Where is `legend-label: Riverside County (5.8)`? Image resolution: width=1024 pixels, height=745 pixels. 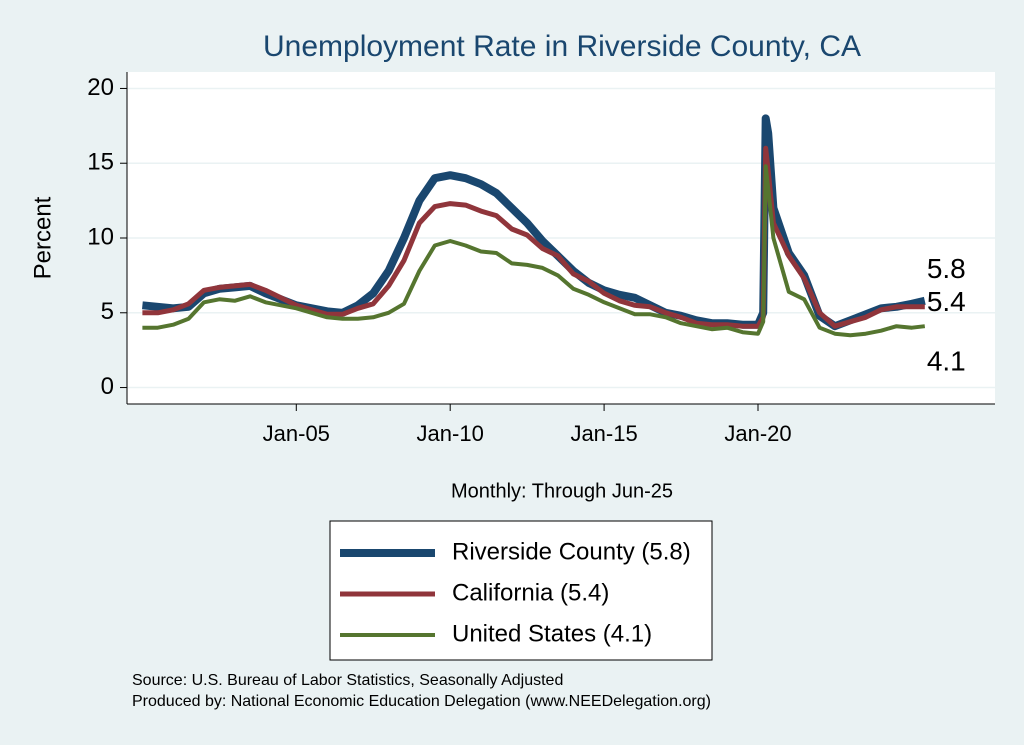
legend-label: Riverside County (5.8) is located at coordinates (571, 551).